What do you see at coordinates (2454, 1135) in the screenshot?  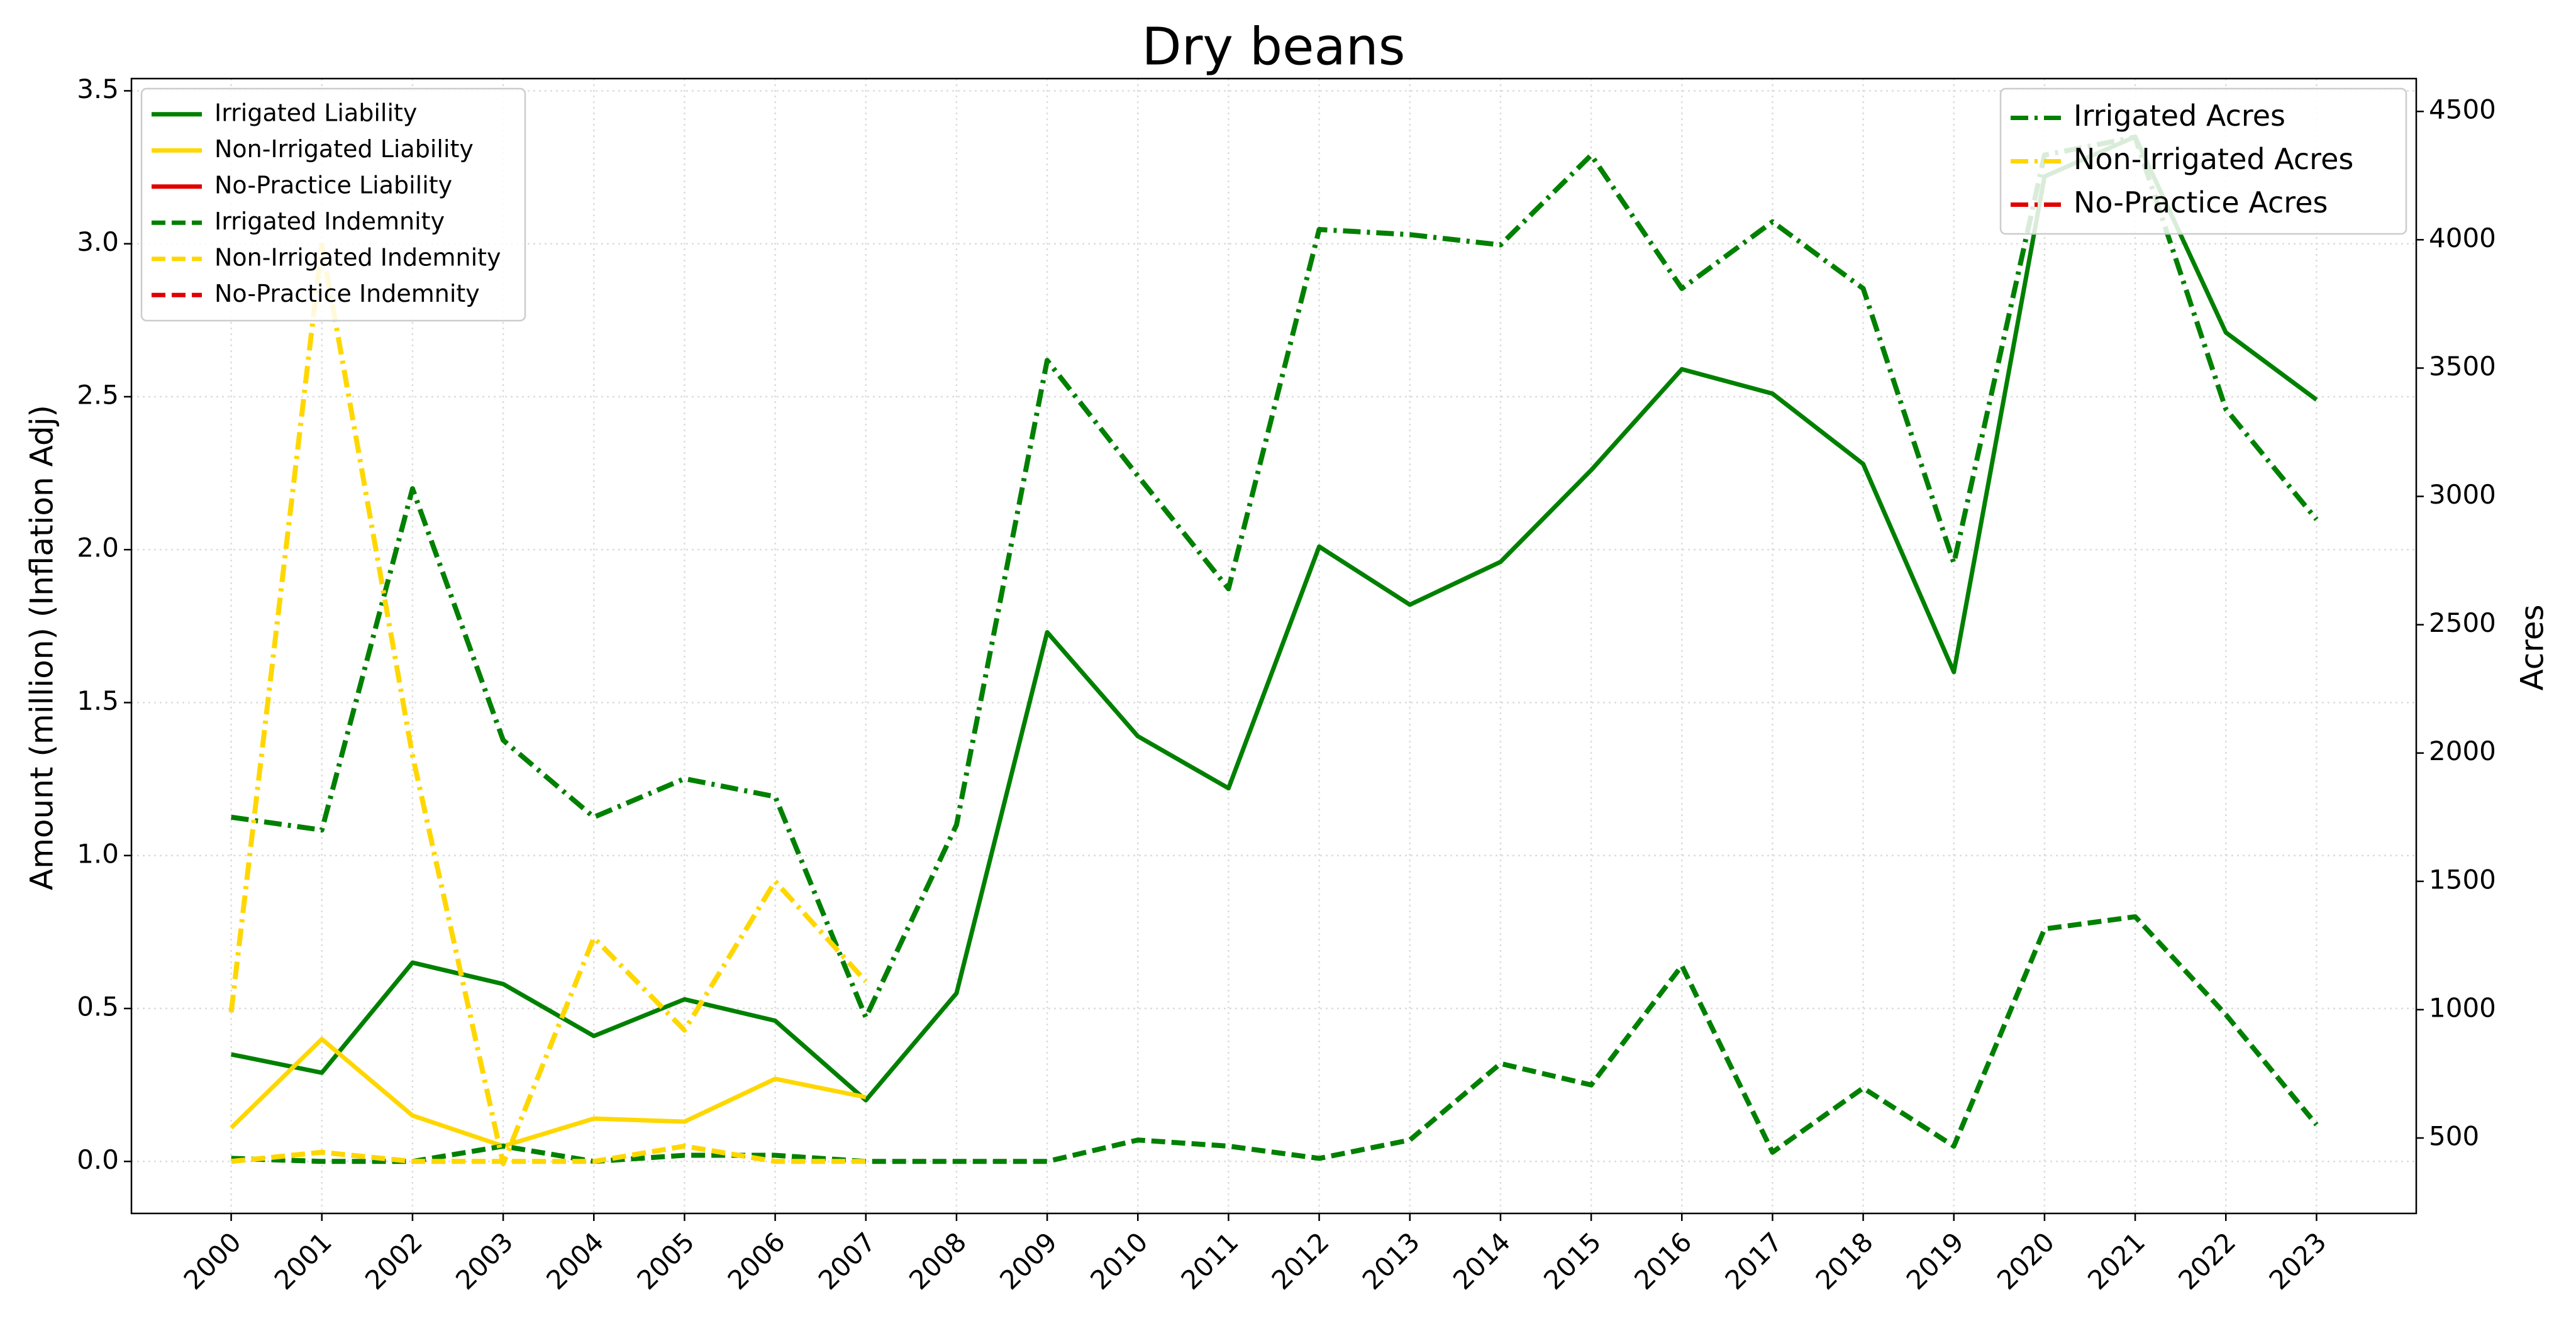 I see `y2-tick-label: 500` at bounding box center [2454, 1135].